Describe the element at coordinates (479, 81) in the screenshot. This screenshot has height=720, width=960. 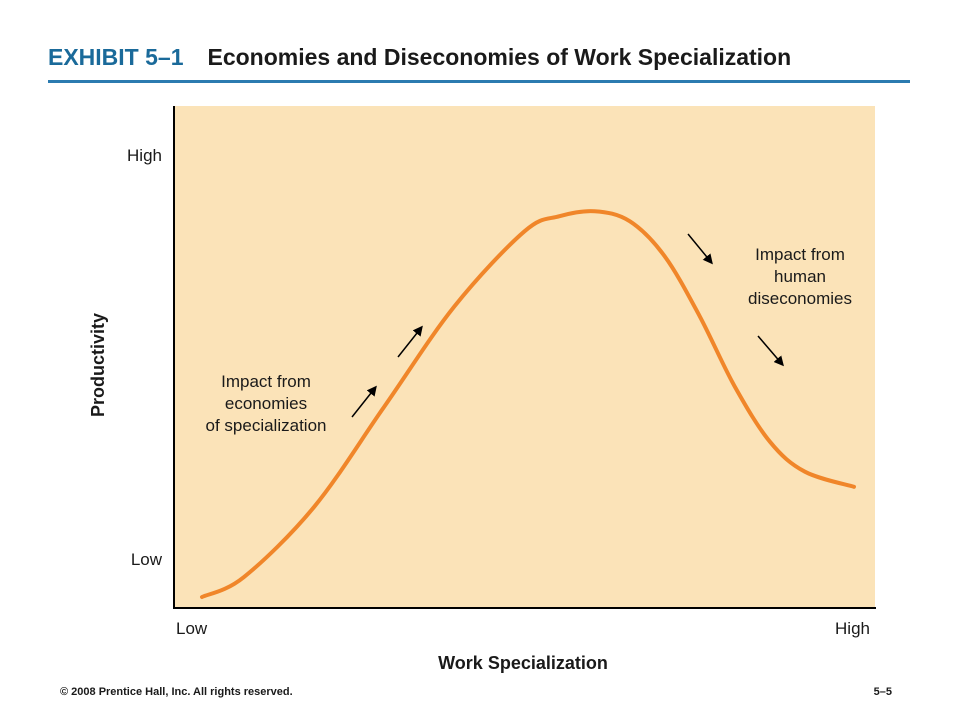
I see `title-divider` at that location.